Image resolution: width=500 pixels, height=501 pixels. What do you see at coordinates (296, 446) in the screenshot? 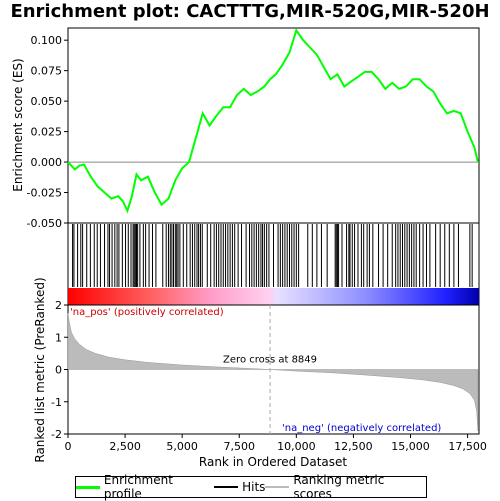
I see `x-tick-label: 10,000` at bounding box center [296, 446].